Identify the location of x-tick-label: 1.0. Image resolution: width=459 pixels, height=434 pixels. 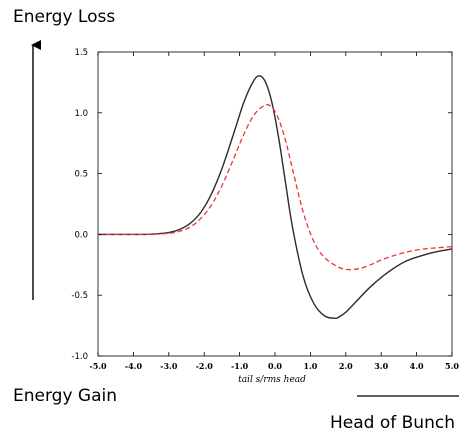
(310, 366).